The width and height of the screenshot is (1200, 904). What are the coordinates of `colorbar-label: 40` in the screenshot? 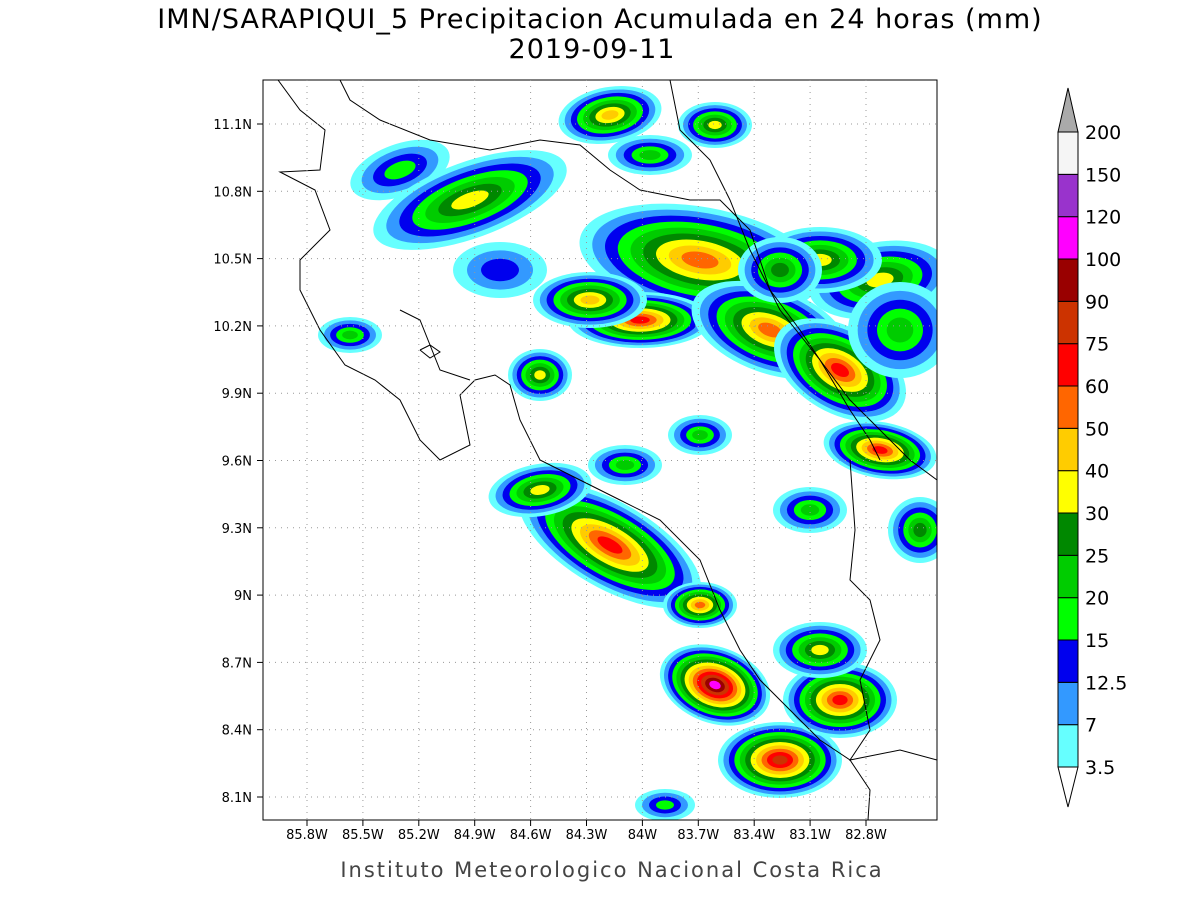 It's located at (1097, 472).